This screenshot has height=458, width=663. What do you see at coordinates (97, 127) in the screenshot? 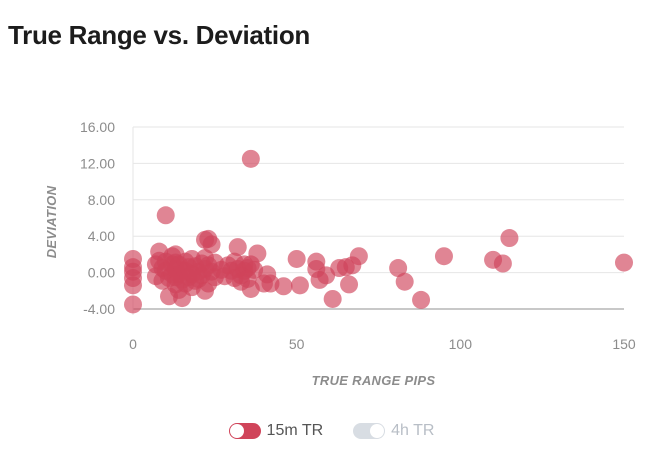
I see `y-tick-label: 16.00` at bounding box center [97, 127].